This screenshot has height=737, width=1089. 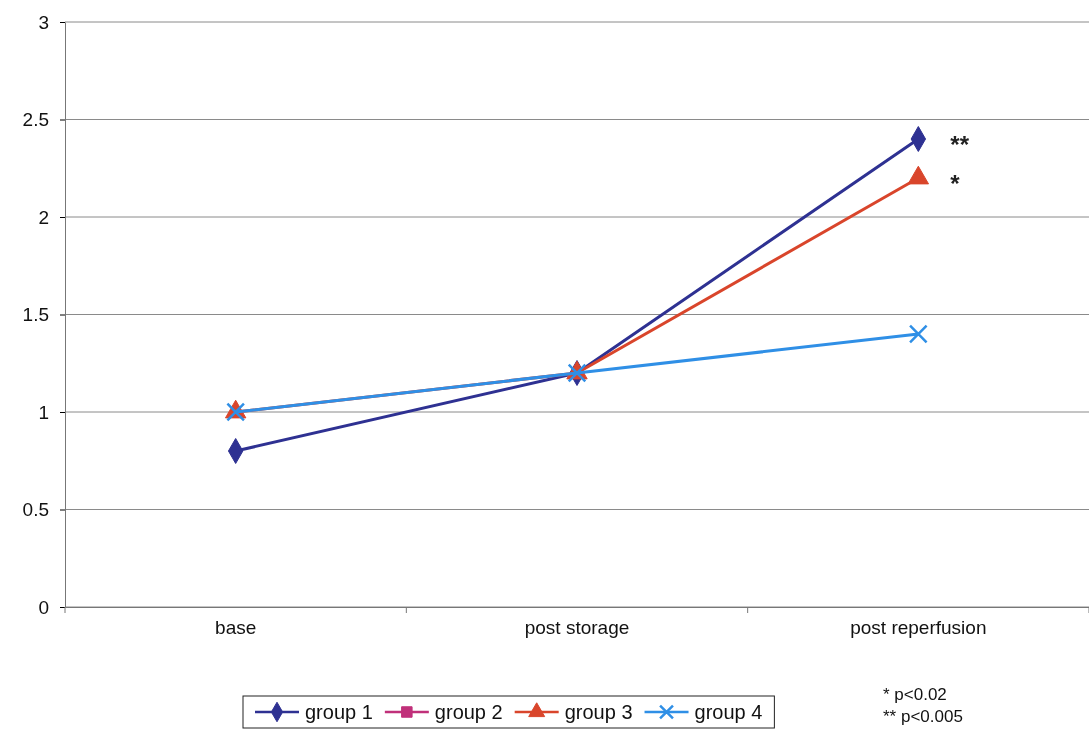 What do you see at coordinates (43, 217) in the screenshot?
I see `y-tick-label: 2` at bounding box center [43, 217].